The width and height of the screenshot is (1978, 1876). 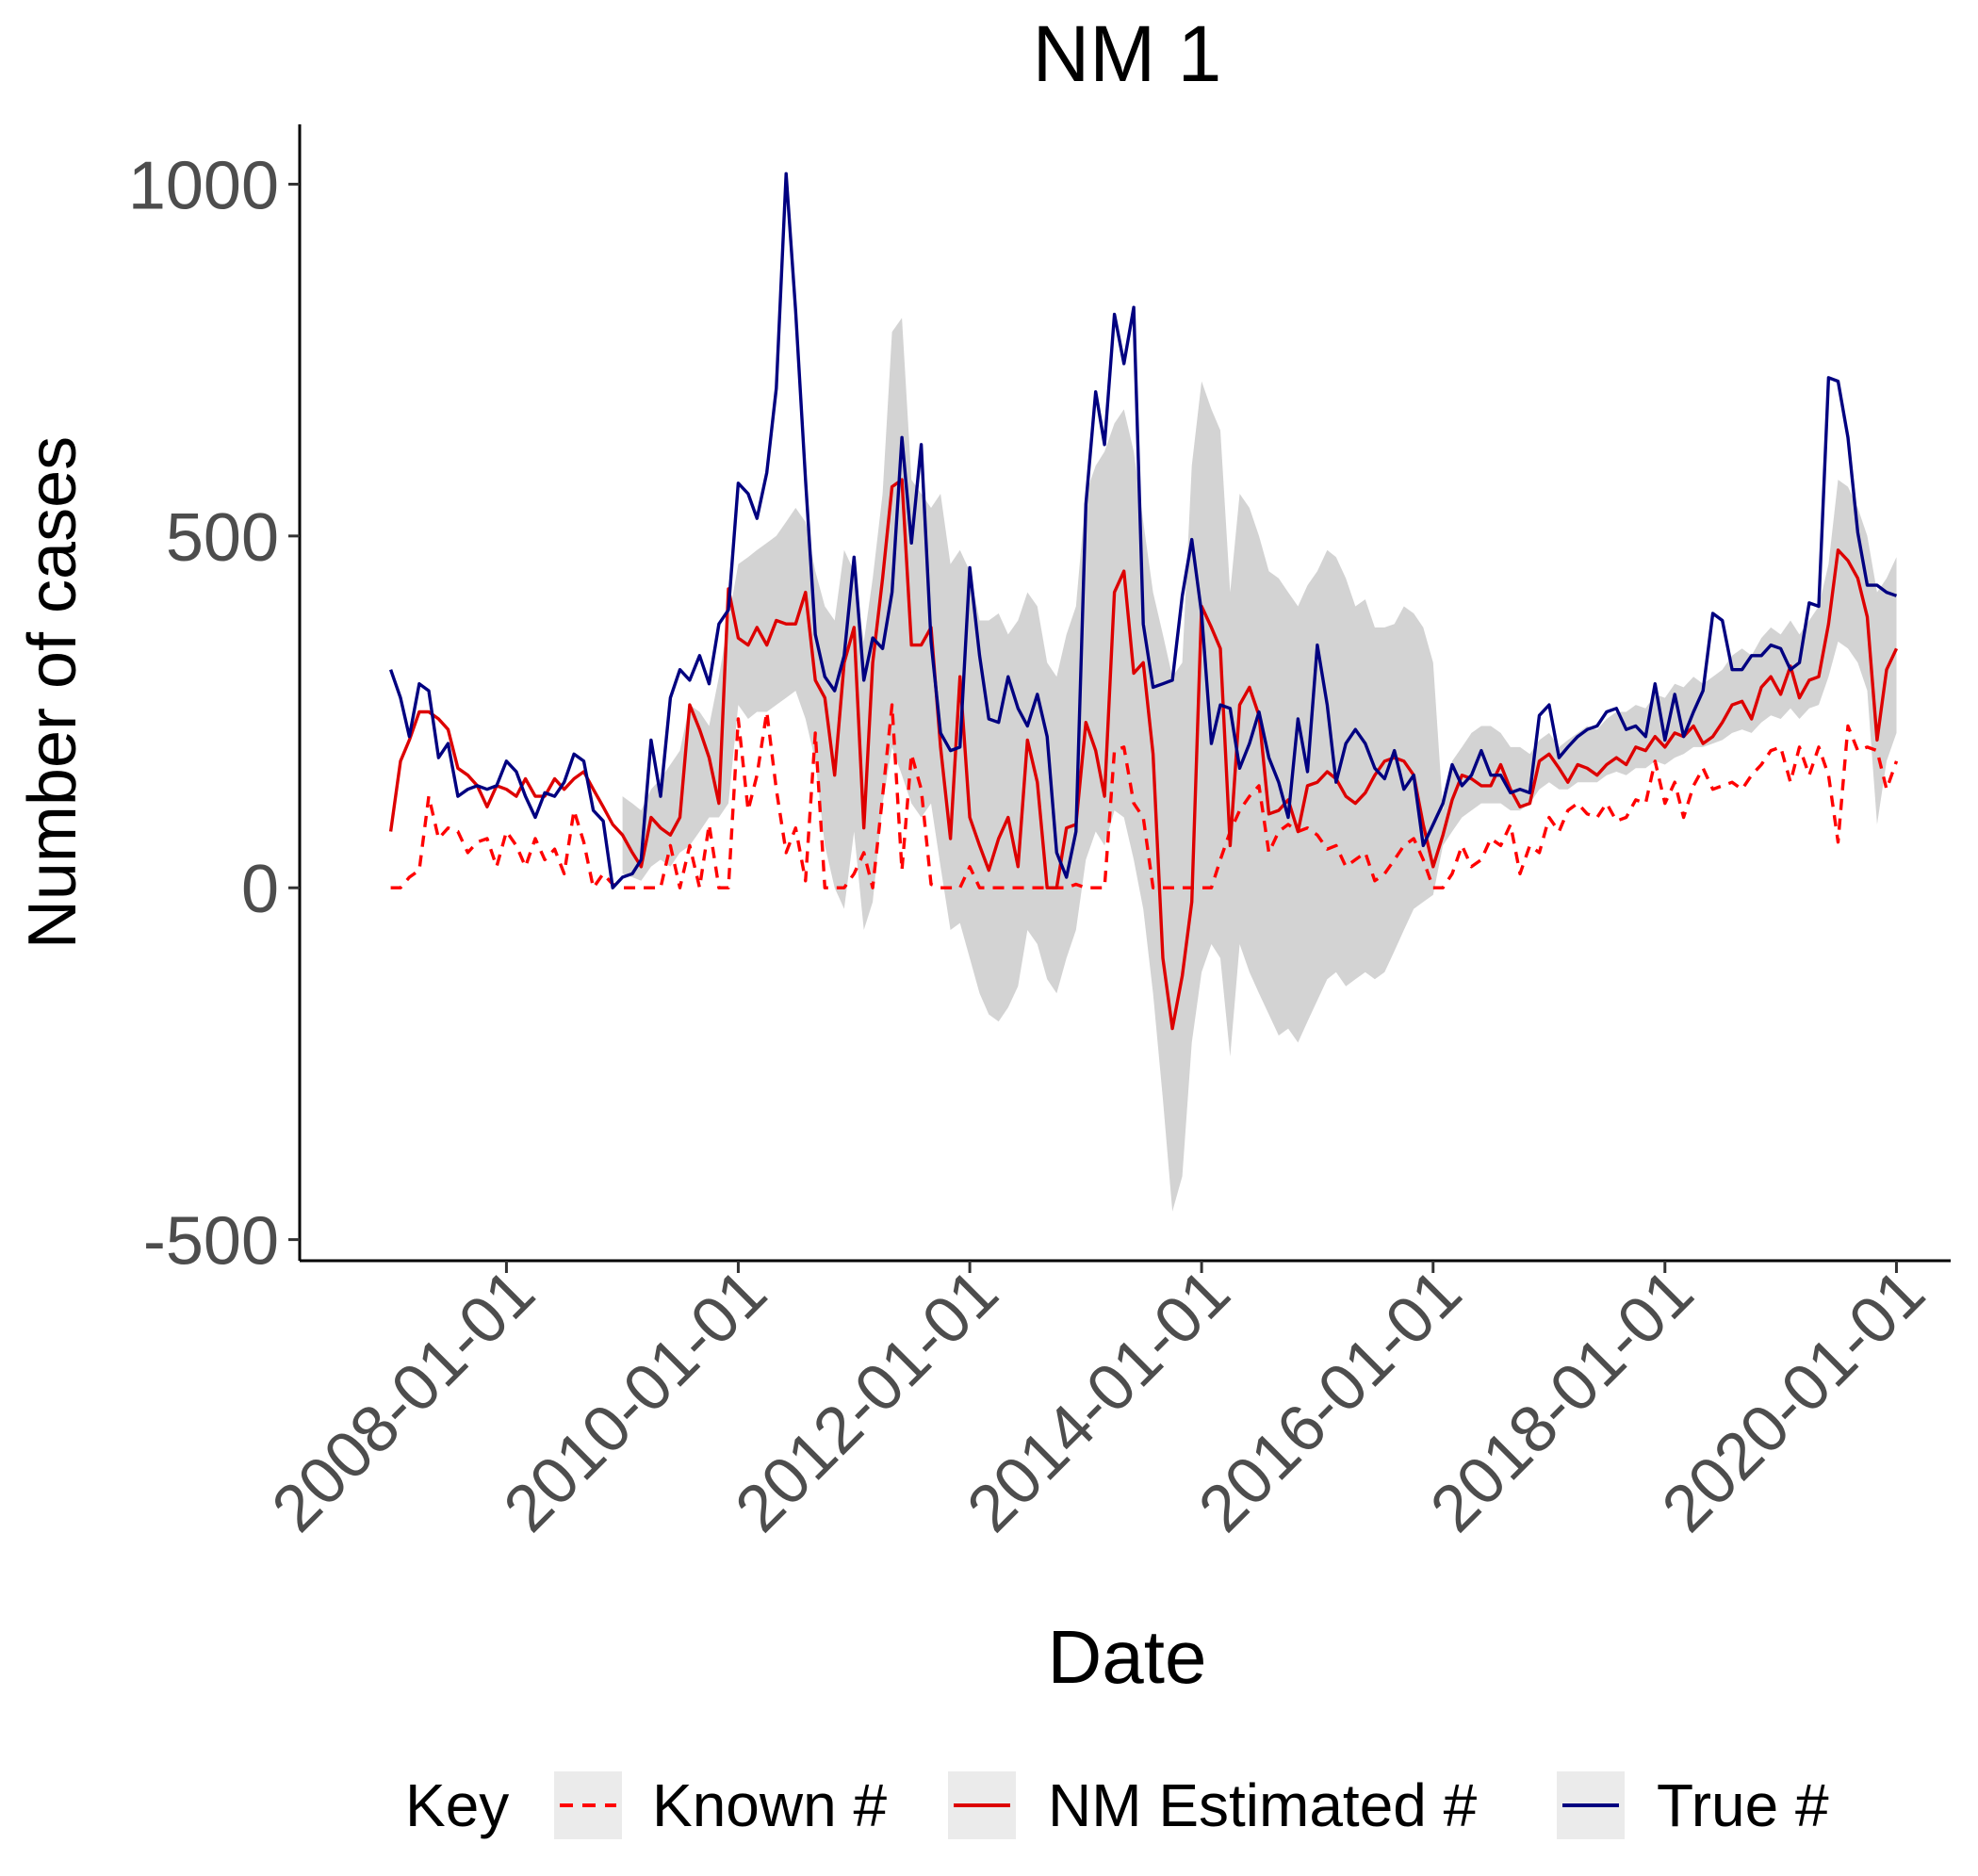 What do you see at coordinates (457, 1805) in the screenshot?
I see `legend-title: Key` at bounding box center [457, 1805].